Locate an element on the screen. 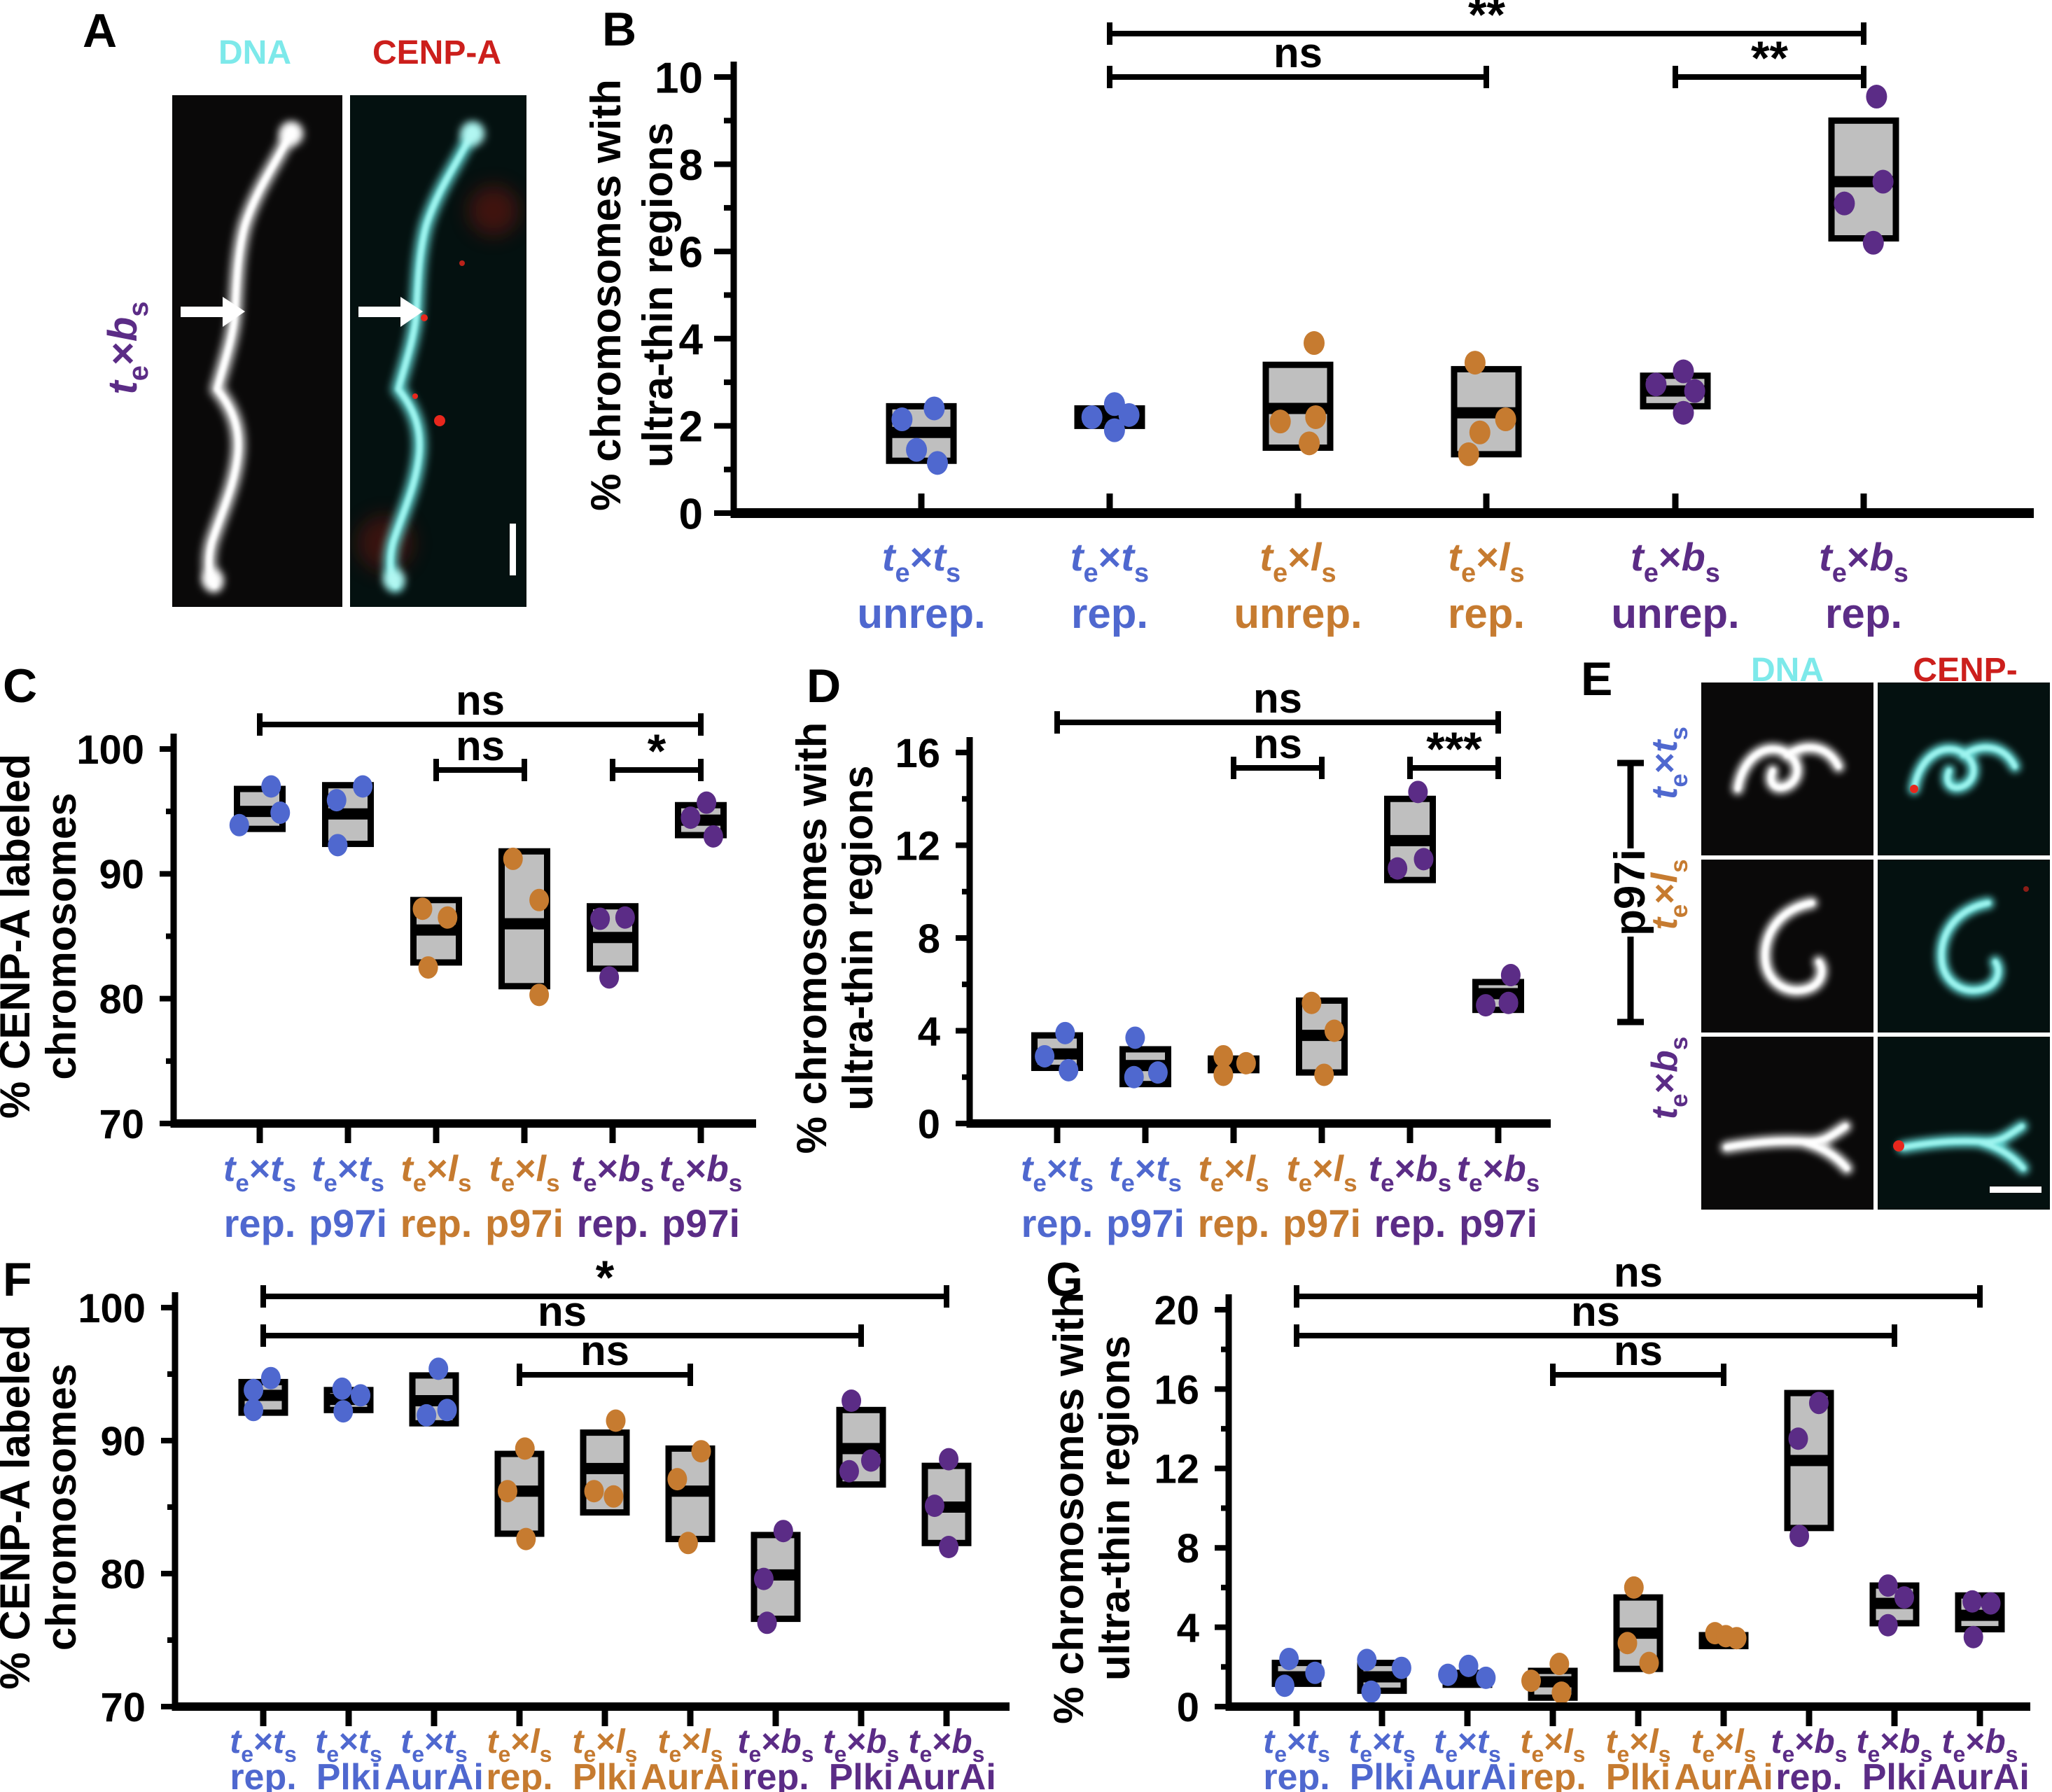 This screenshot has width=2052, height=1792. panel-e-micrograph-row1-dna is located at coordinates (1787, 768).